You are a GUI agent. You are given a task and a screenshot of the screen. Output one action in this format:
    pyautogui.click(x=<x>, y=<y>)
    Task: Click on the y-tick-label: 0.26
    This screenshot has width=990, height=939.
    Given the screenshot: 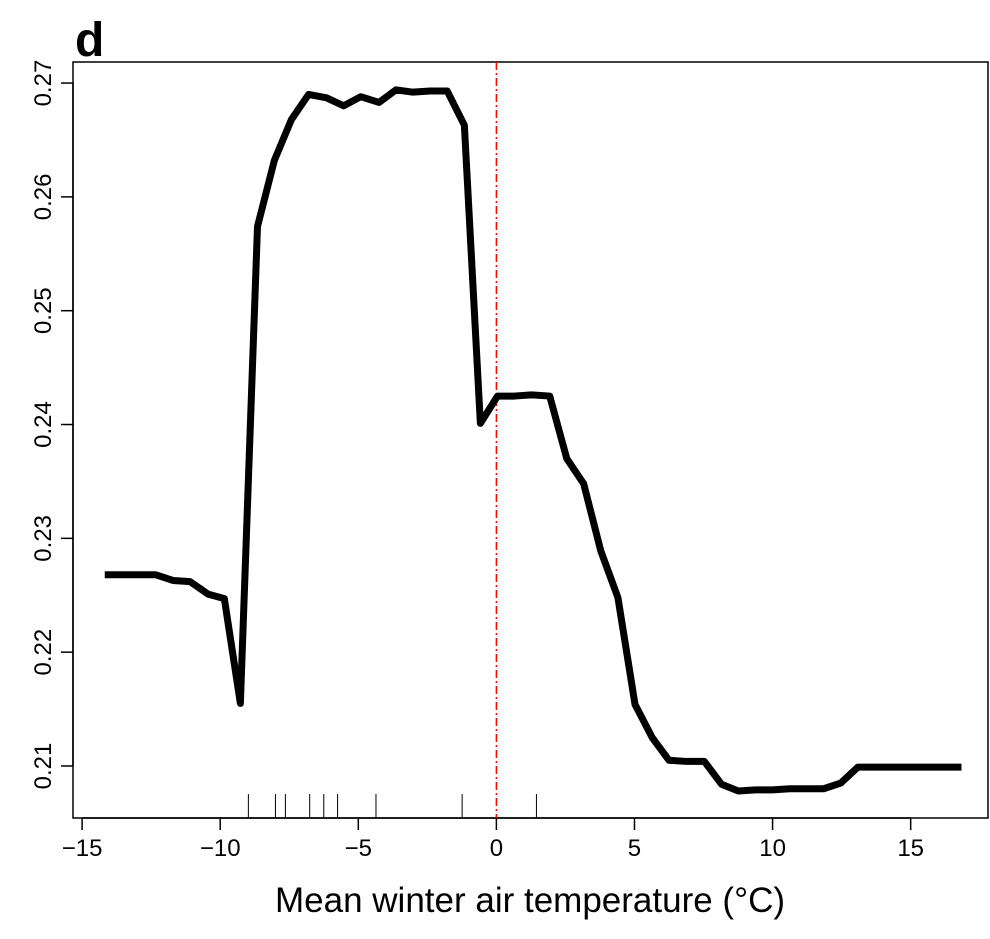 What is the action you would take?
    pyautogui.click(x=43, y=197)
    